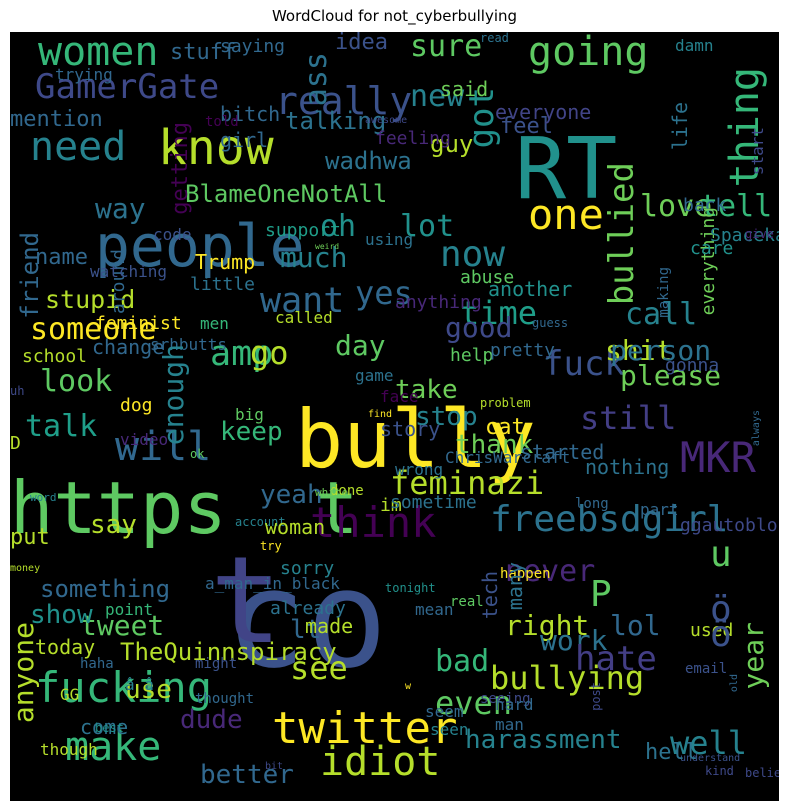 The image size is (789, 812). What do you see at coordinates (129, 271) in the screenshot?
I see `word-watching: watching` at bounding box center [129, 271].